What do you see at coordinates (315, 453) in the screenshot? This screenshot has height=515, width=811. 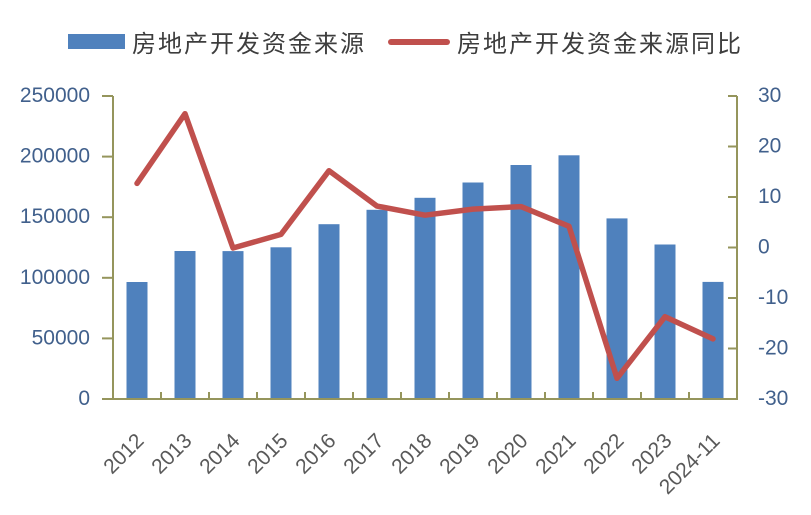 I see `x-label-2016: 2016` at bounding box center [315, 453].